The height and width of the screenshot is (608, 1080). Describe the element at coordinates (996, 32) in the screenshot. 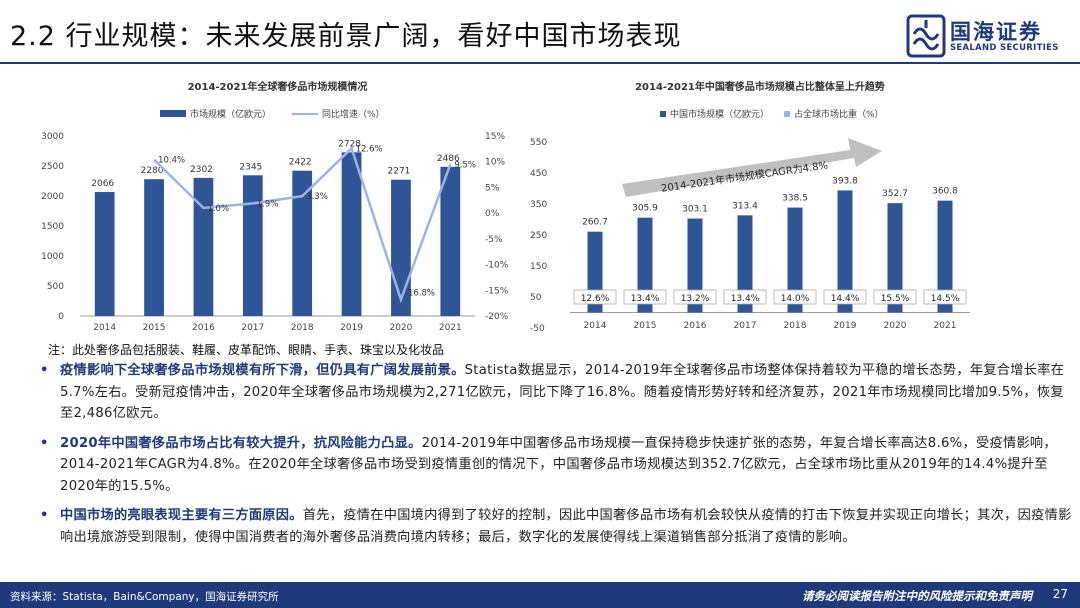

I see `logo-text-cn: 国海证券` at that location.